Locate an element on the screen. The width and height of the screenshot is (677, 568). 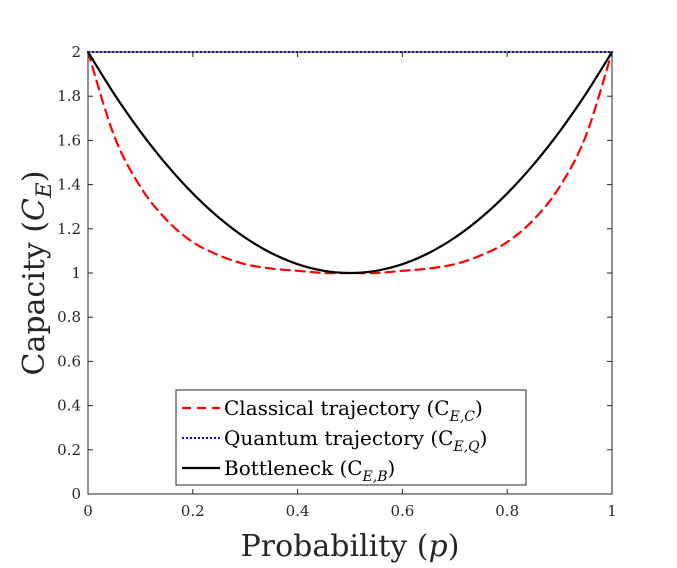
y-tick-label: 1.8 is located at coordinates (69, 96).